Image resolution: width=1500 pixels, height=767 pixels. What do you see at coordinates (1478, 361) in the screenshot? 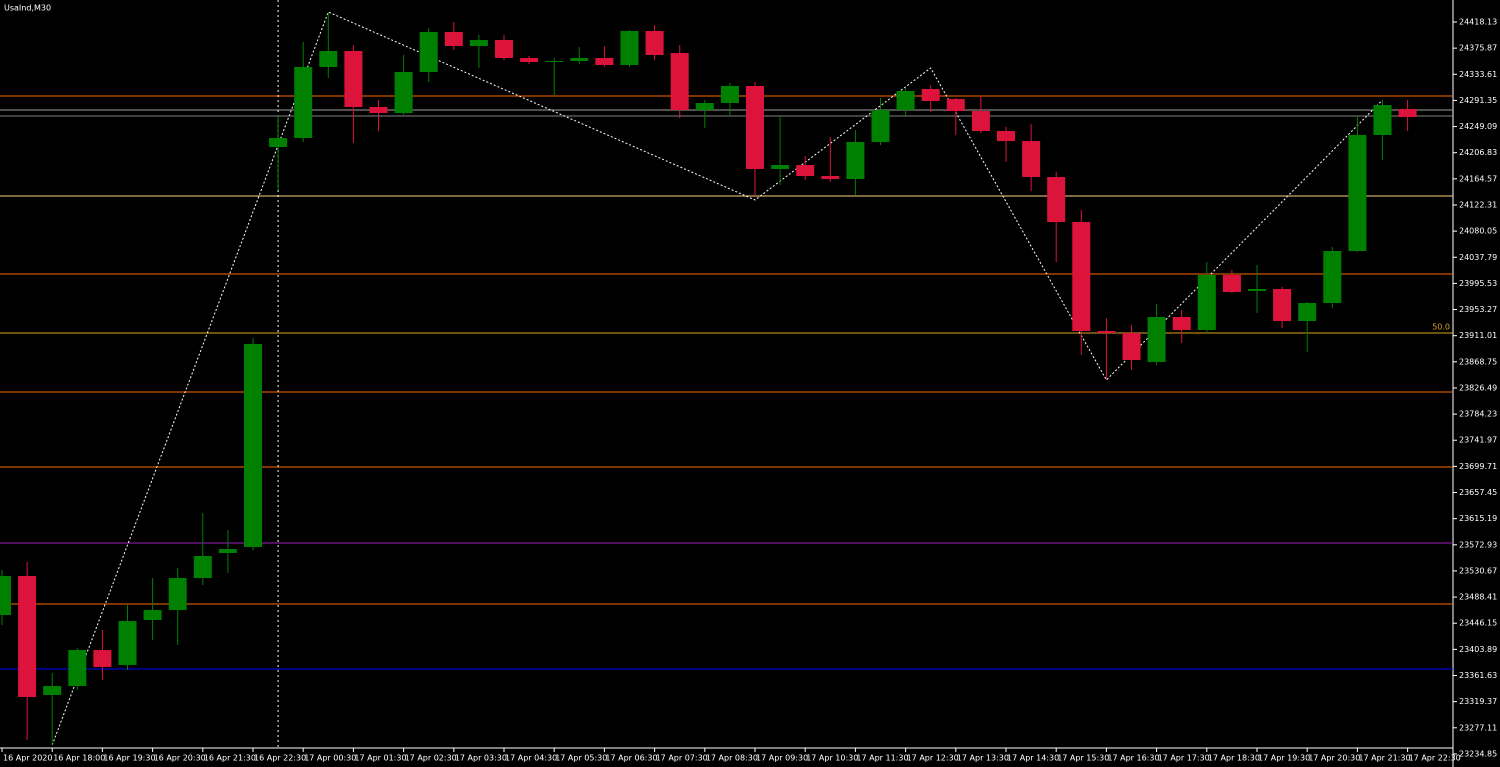
I see `y-tick-label: 23868.75` at bounding box center [1478, 361].